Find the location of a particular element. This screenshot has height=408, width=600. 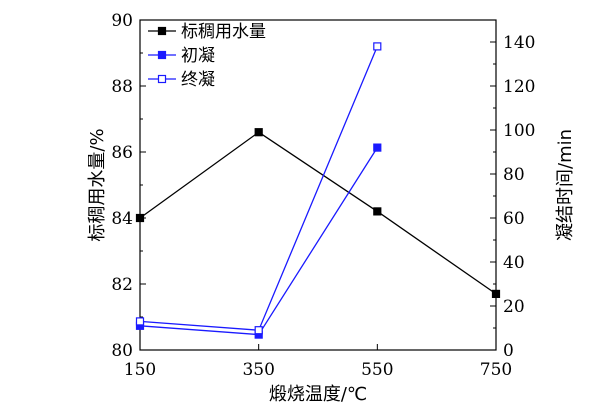

y-right-tick-label: 100 is located at coordinates (519, 131).